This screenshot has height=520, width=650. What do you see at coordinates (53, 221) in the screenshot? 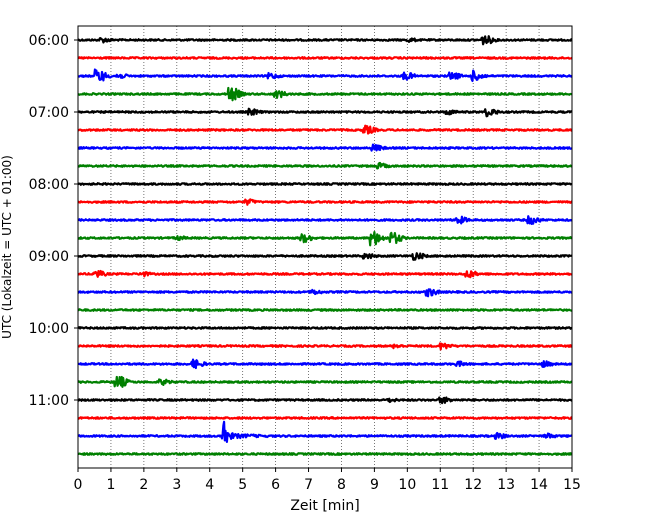
I see `y-axis: 06:00 07:00 08:00 09:00 10:00 11:00` at bounding box center [53, 221].